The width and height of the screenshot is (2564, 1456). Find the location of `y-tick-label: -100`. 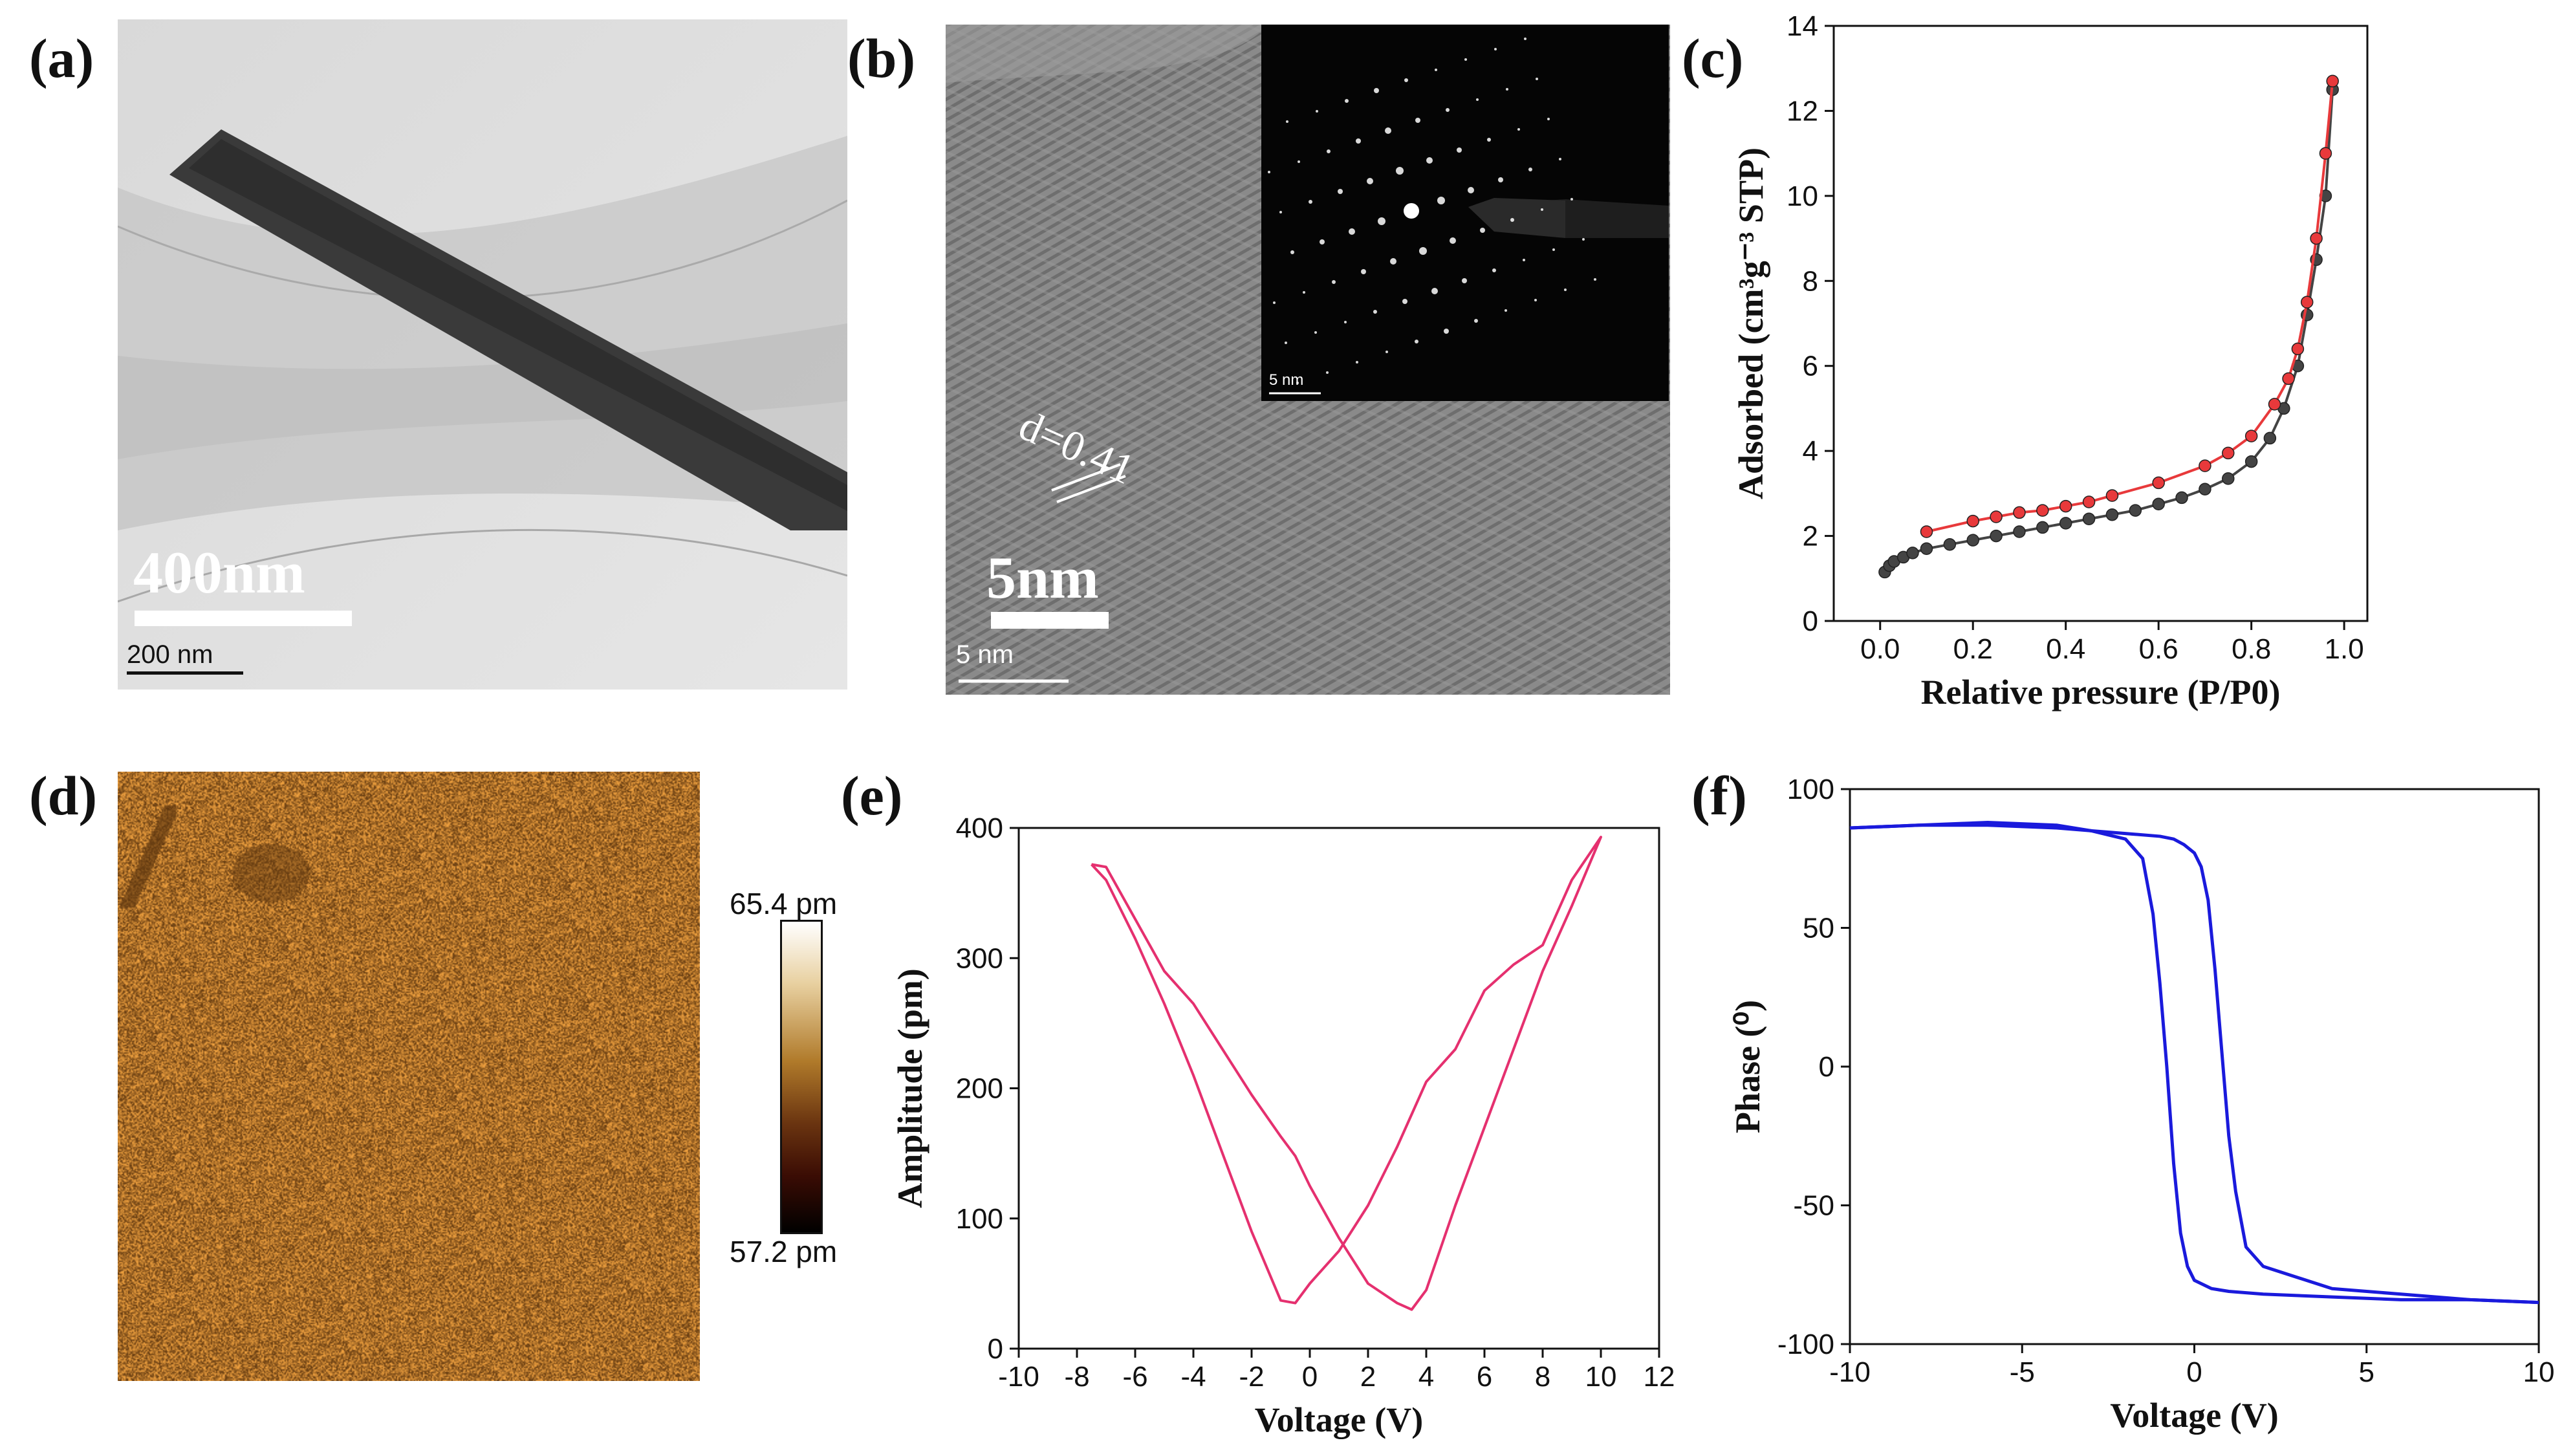

y-tick-label: -100 is located at coordinates (1805, 1345).